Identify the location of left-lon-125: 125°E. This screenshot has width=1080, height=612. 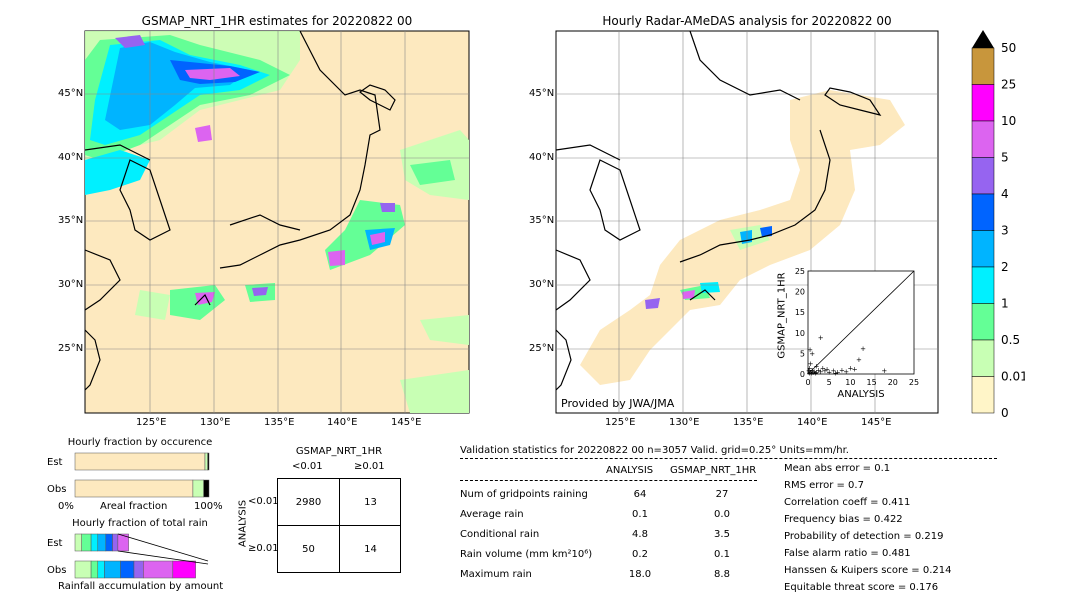
(151, 422).